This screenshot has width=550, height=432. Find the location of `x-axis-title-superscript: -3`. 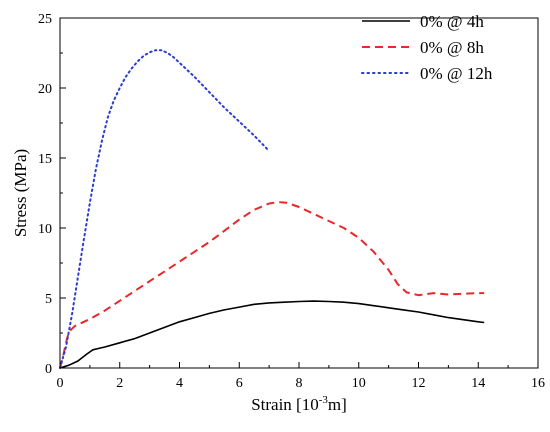

x-axis-title-superscript: -3 is located at coordinates (324, 400).